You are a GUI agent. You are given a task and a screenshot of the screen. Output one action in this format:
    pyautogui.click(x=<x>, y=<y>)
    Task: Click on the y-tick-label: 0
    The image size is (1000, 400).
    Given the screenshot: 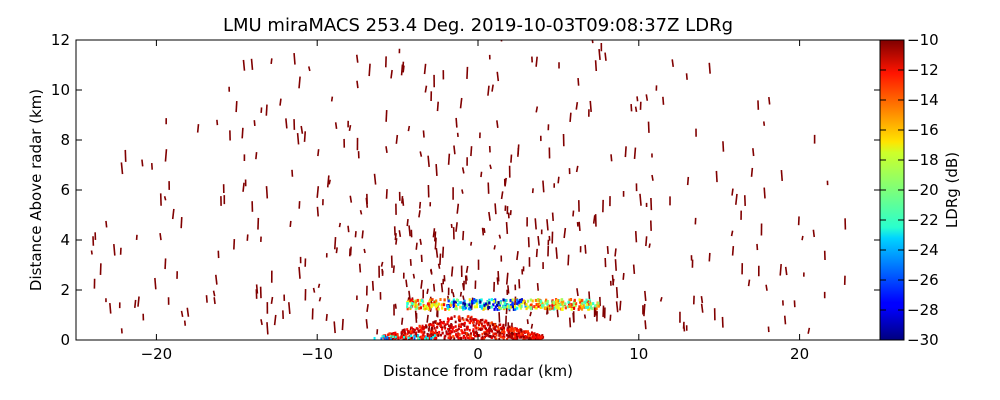 What is the action you would take?
    pyautogui.click(x=65, y=340)
    